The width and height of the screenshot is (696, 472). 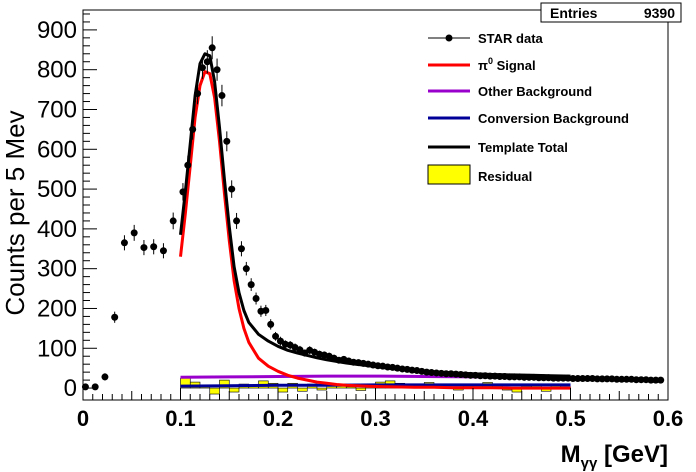 I want to click on y-tick-label: 900, so click(x=57, y=30).